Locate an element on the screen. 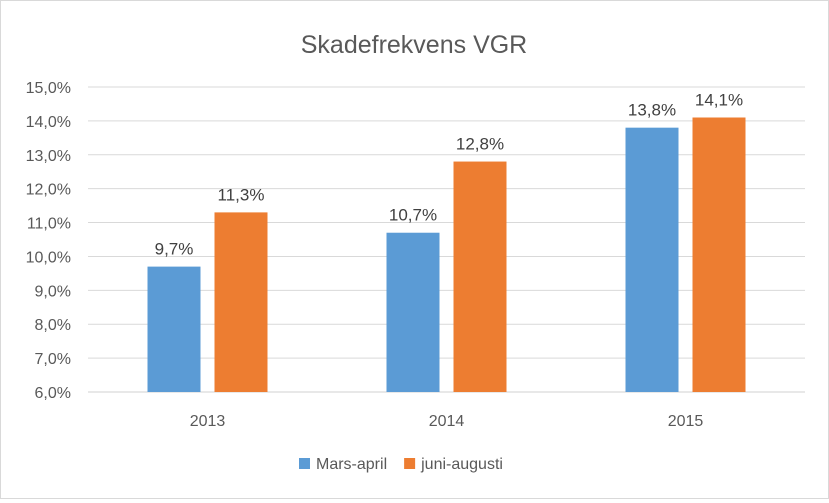 The height and width of the screenshot is (503, 829). x-tick-label: 2014 is located at coordinates (447, 421).